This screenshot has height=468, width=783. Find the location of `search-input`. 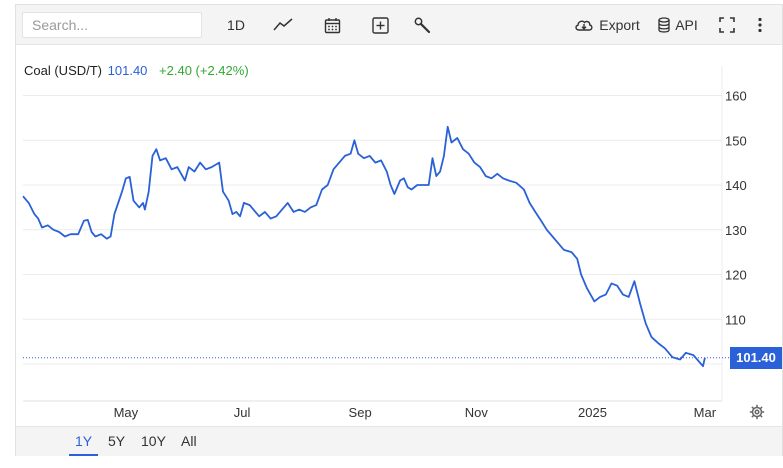

search-input is located at coordinates (112, 25).